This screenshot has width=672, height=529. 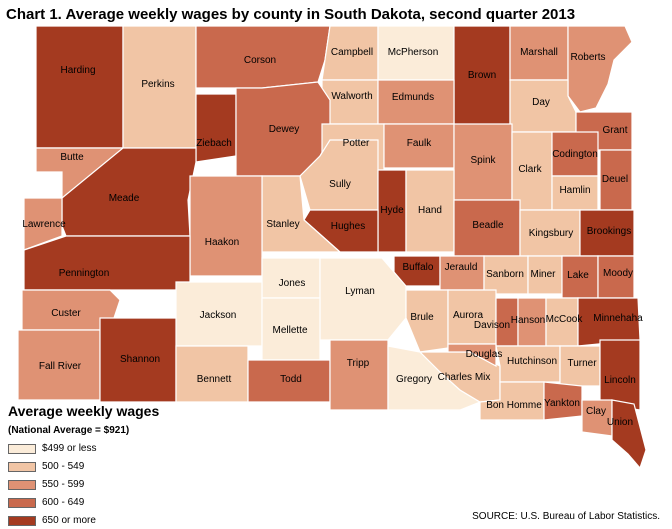 I want to click on county-label: Grant, so click(x=614, y=130).